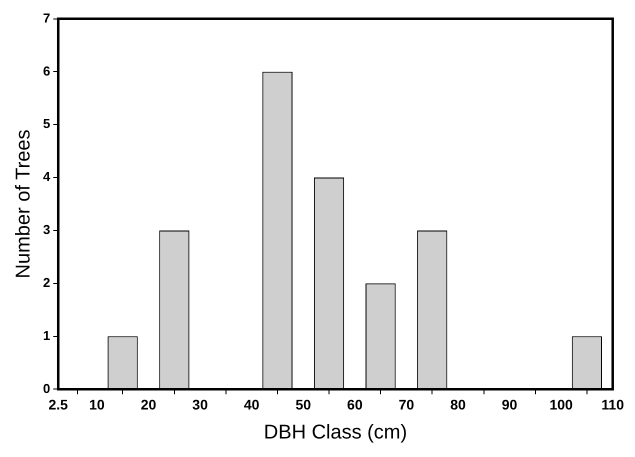 The image size is (635, 457). Describe the element at coordinates (406, 404) in the screenshot. I see `x-tick-label: 70` at that location.